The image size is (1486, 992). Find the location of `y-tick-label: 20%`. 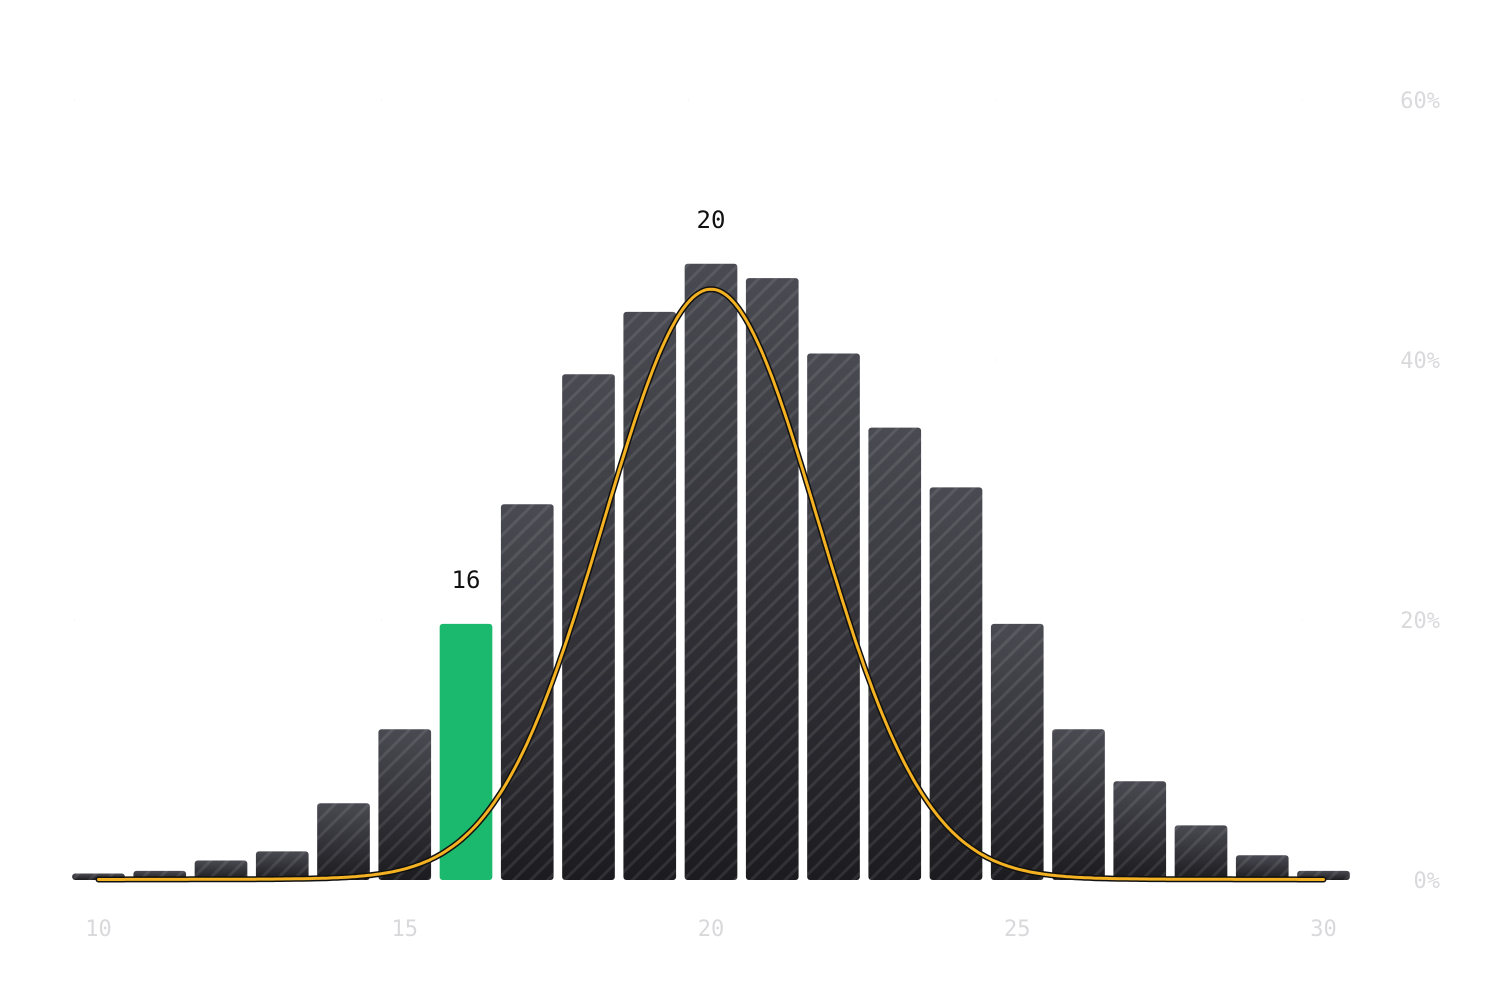

y-tick-label: 20% is located at coordinates (1420, 621).